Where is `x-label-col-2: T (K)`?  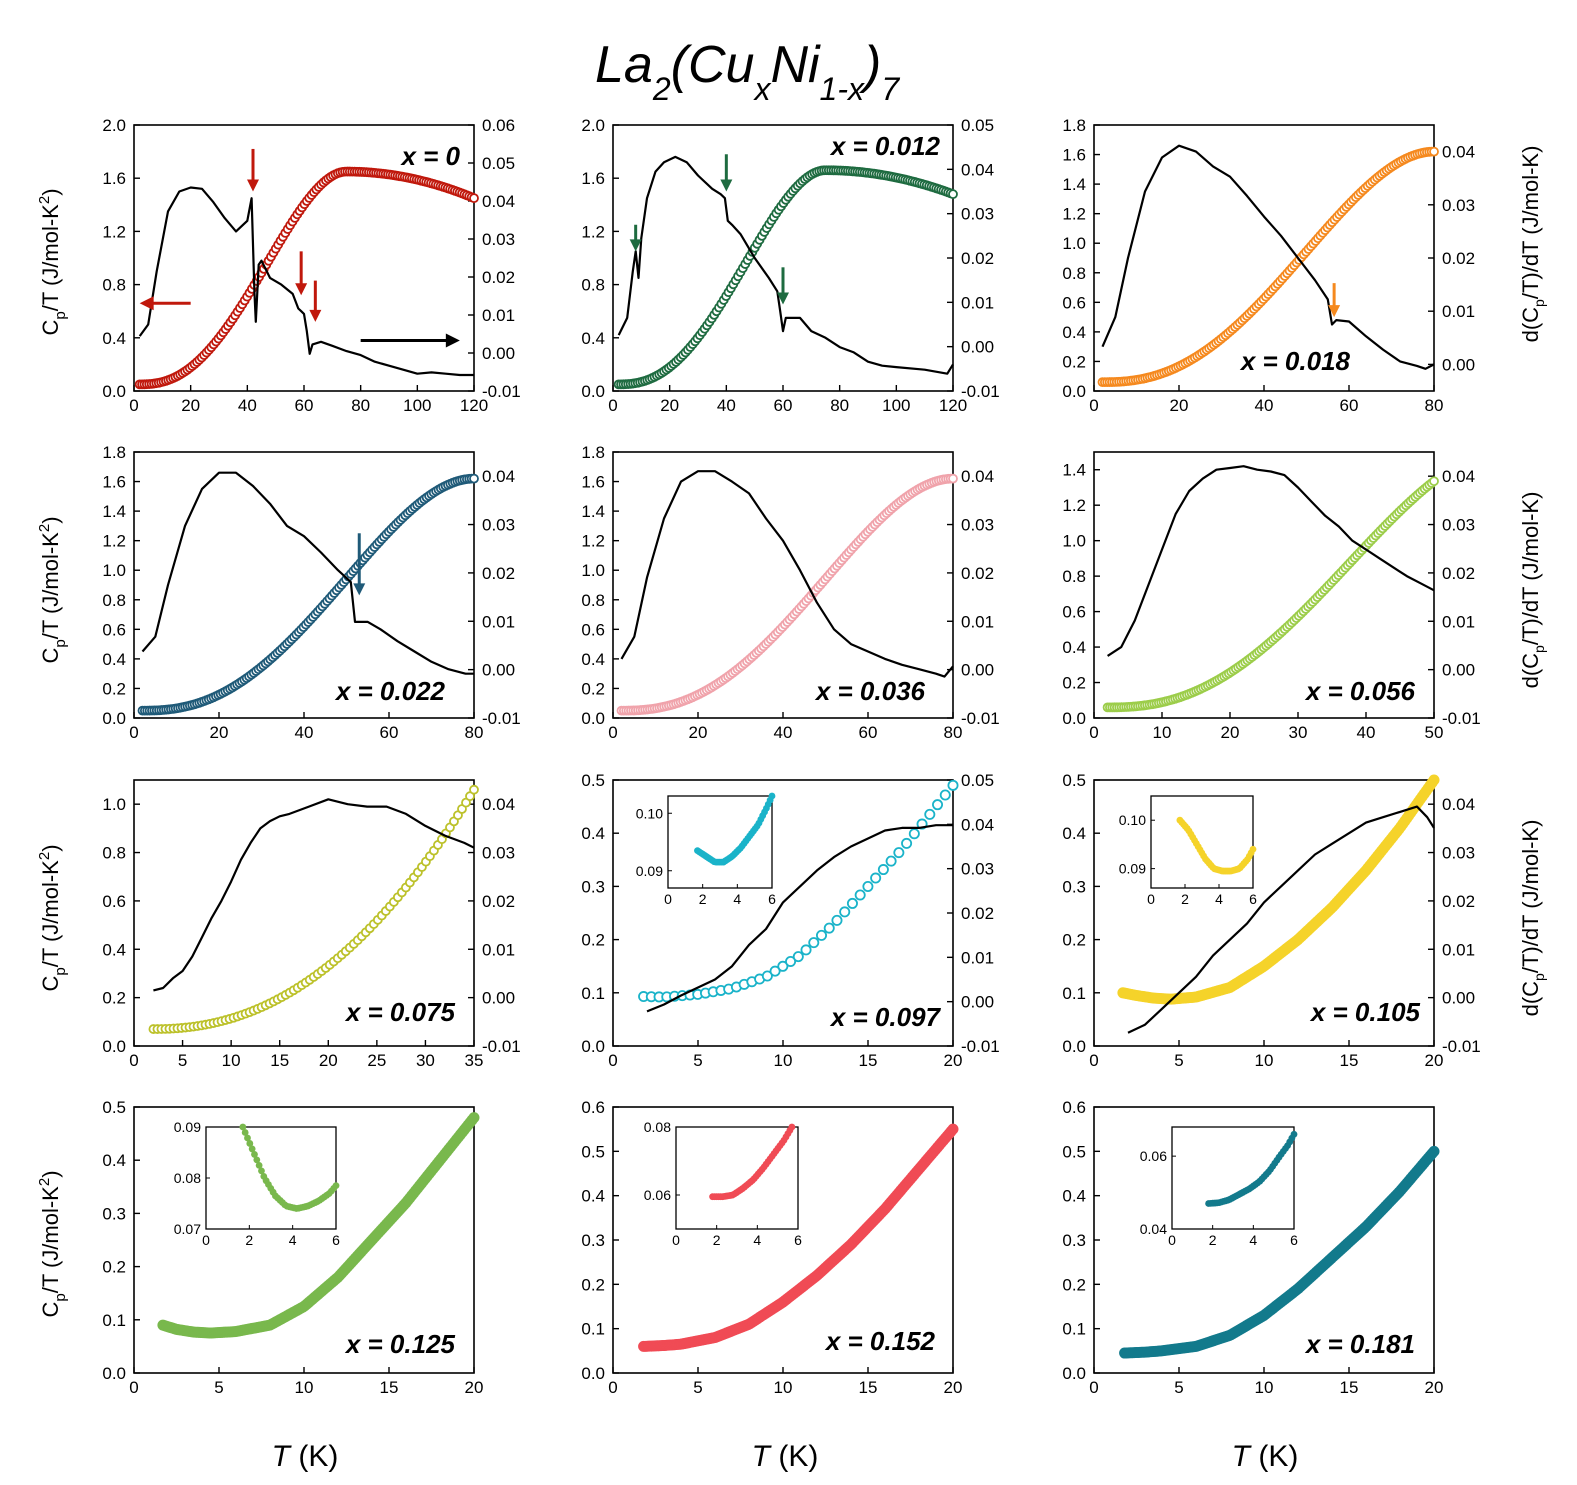
x-label-col-2: T (K) is located at coordinates (785, 1456).